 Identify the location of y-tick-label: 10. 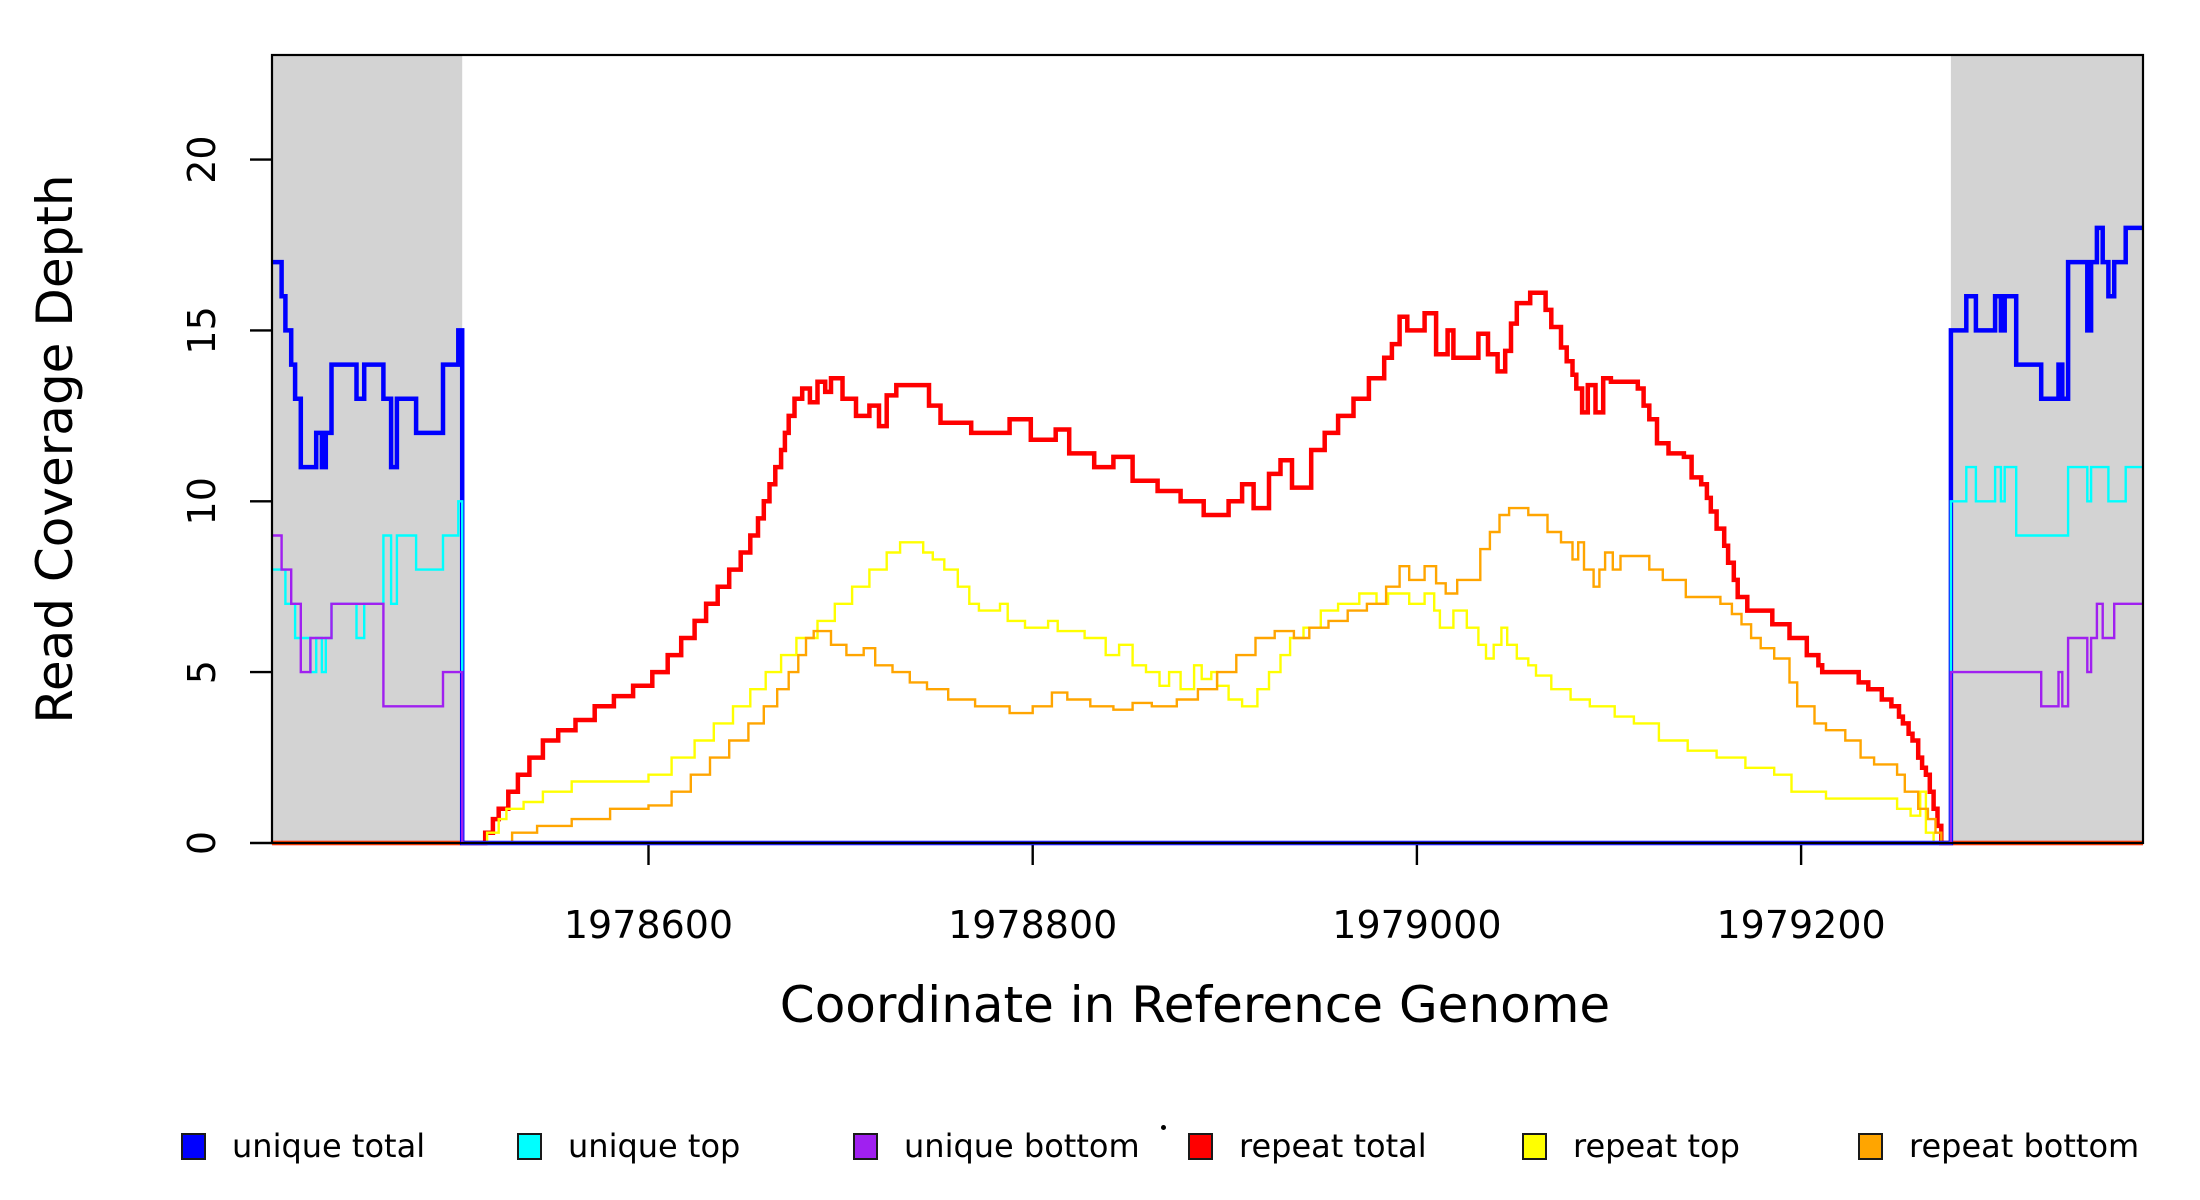
(202, 501).